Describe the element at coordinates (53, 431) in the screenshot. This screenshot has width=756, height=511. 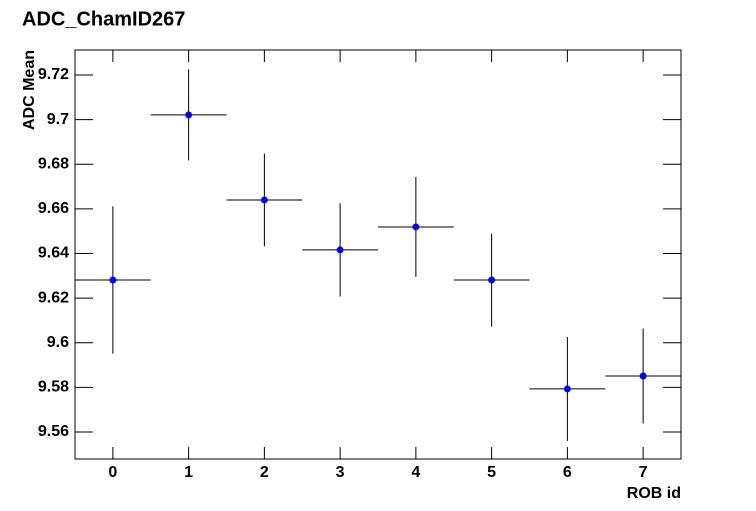
I see `y-tick-label: 9.56` at that location.